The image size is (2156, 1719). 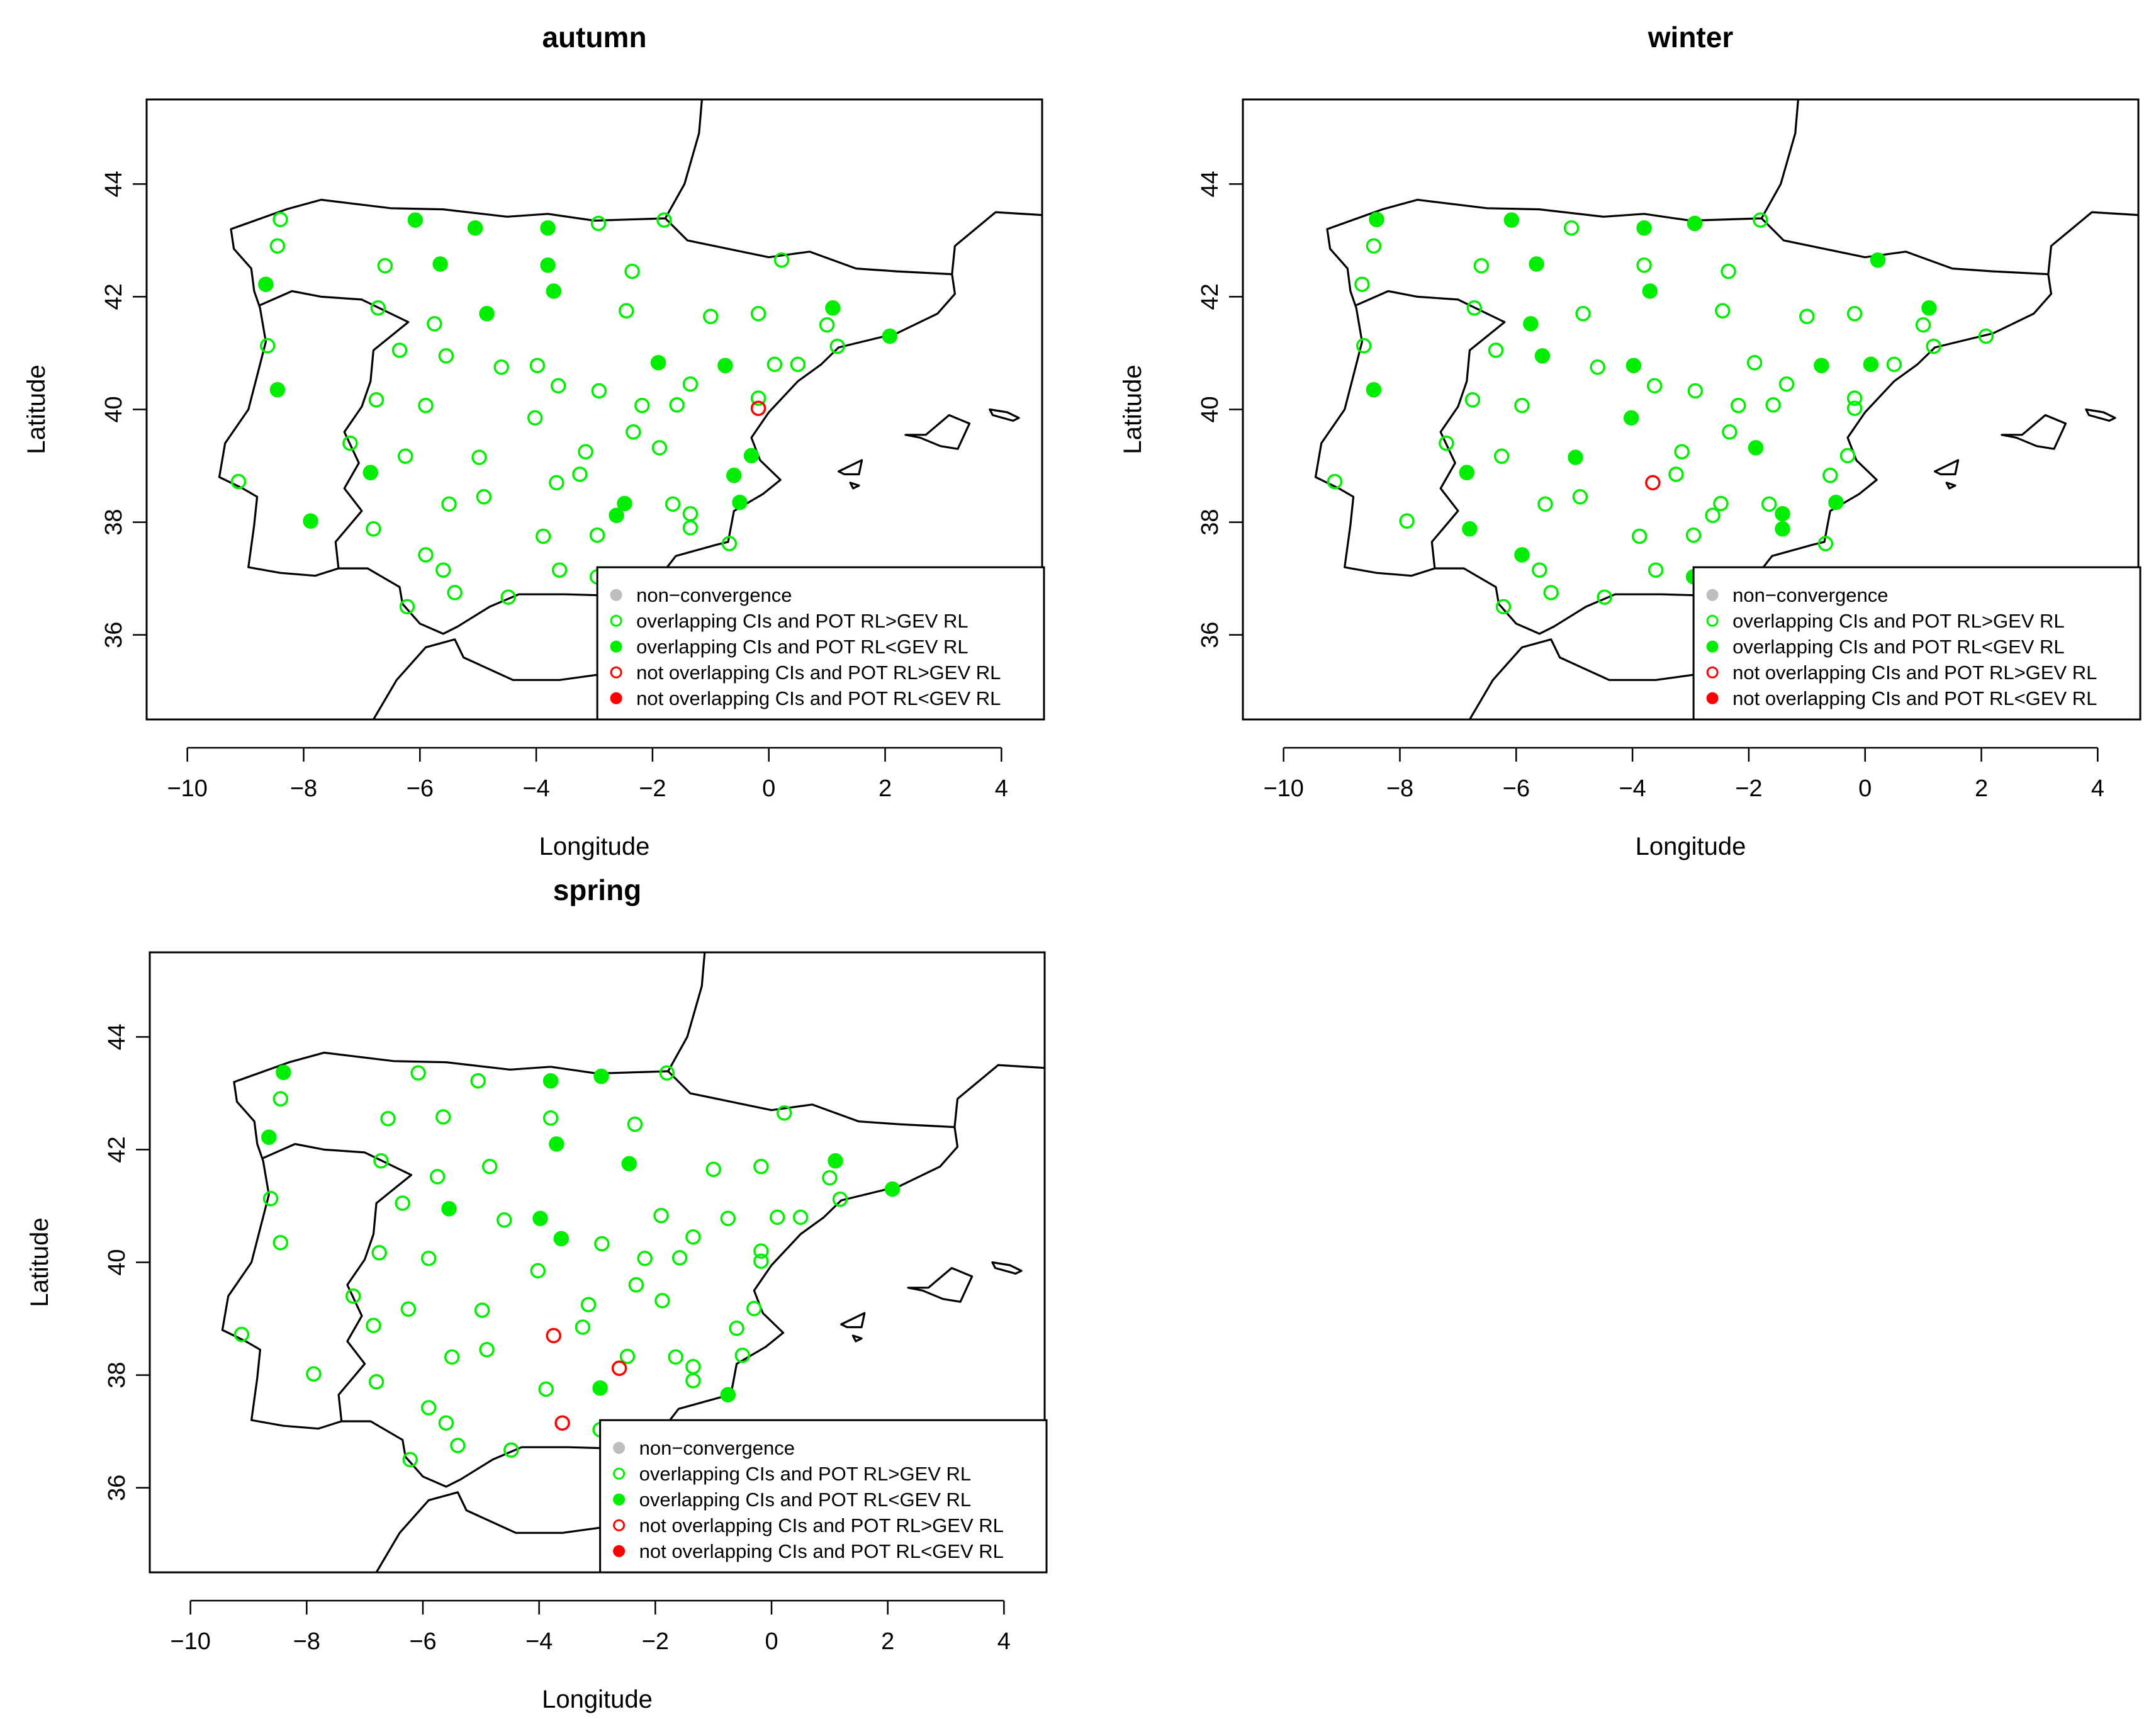 I want to click on panel-title: winter, so click(x=1691, y=37).